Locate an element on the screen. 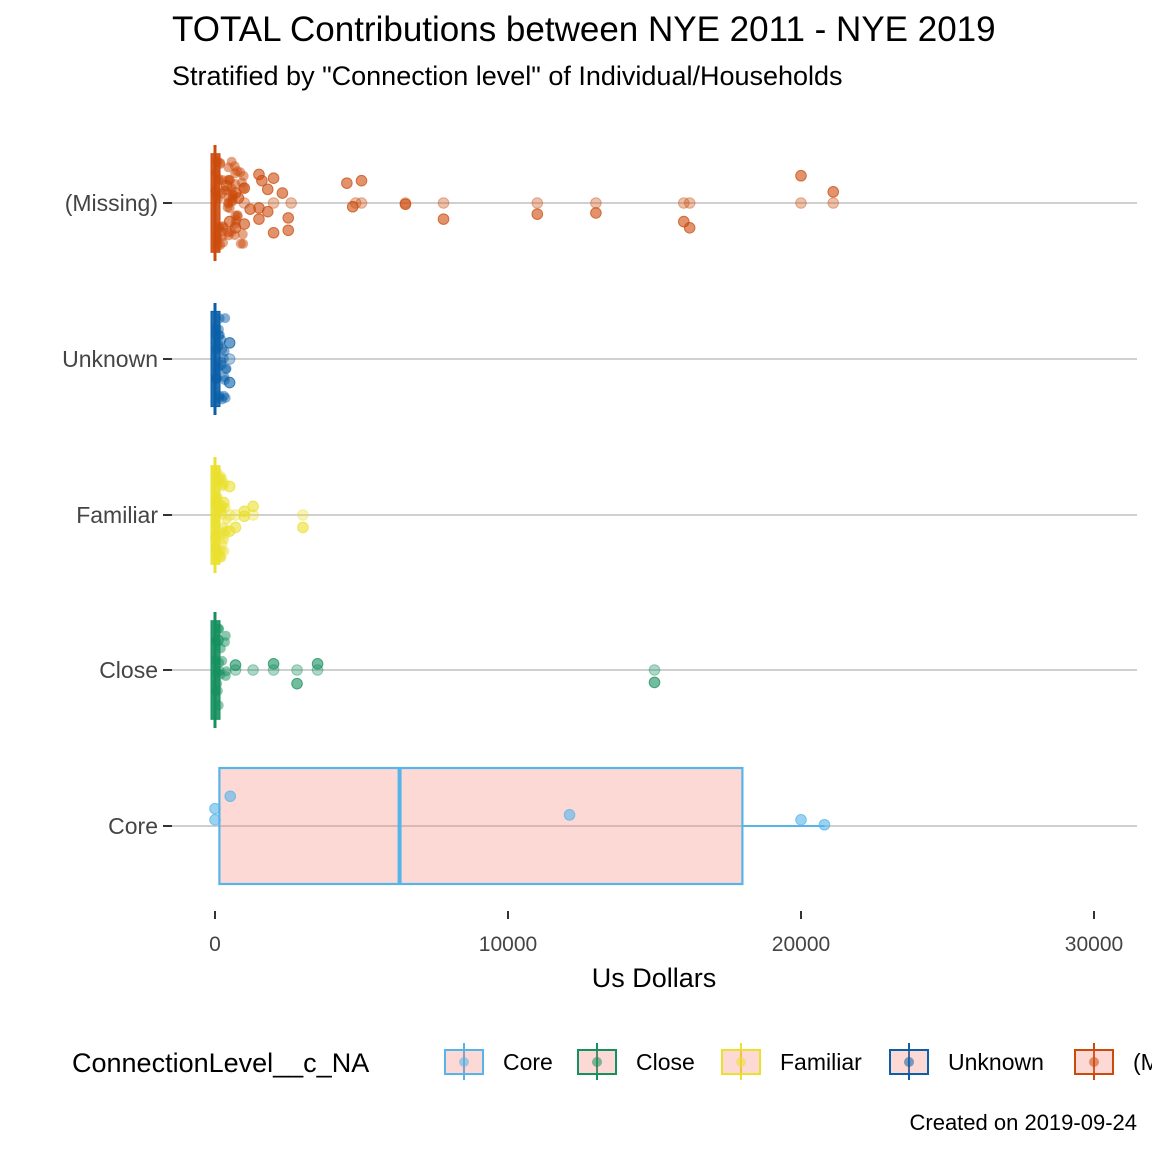 The width and height of the screenshot is (1152, 1152). box-body-missing is located at coordinates (215, 203).